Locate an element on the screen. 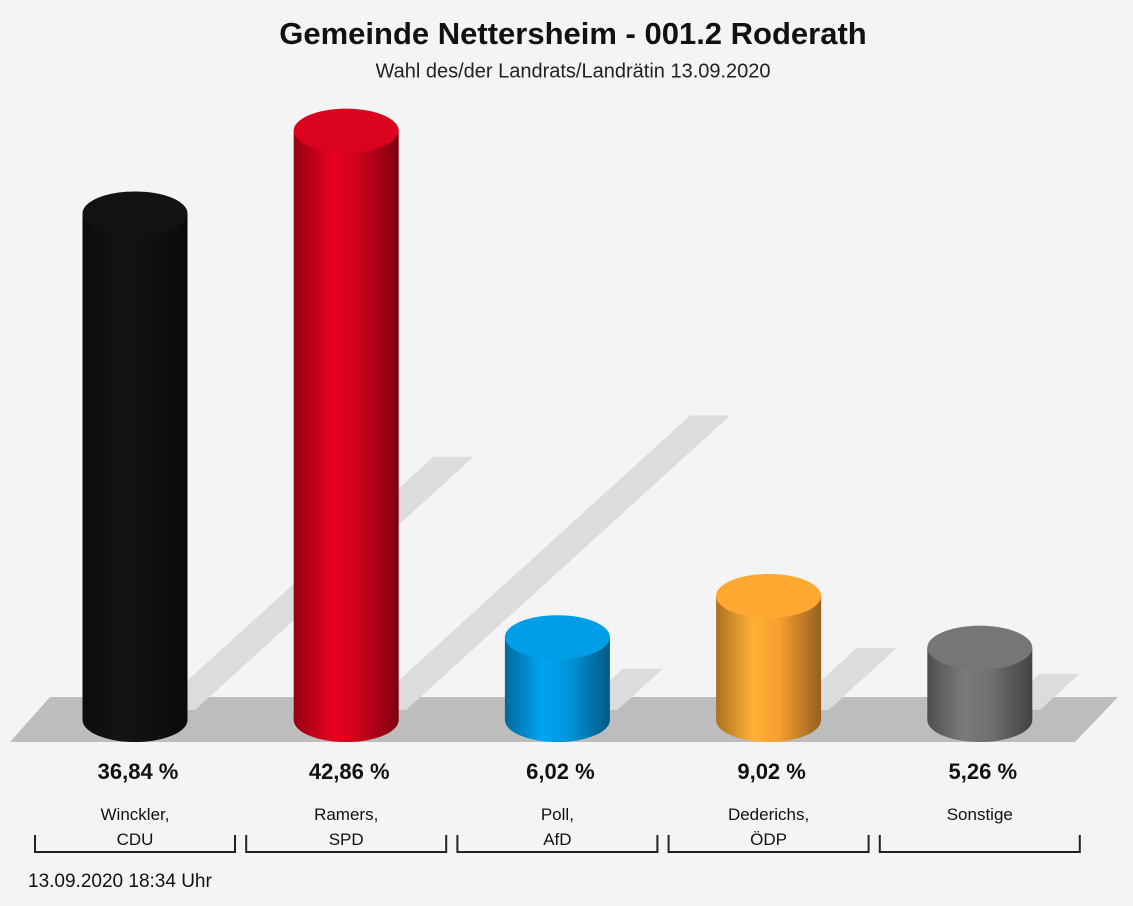 This screenshot has height=906, width=1133. value-label: 9,02 % is located at coordinates (771, 771).